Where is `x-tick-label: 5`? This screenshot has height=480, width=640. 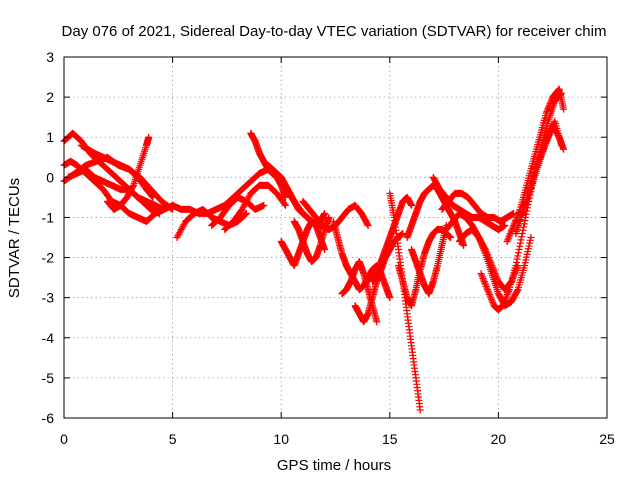
x-tick-label: 5 is located at coordinates (173, 439).